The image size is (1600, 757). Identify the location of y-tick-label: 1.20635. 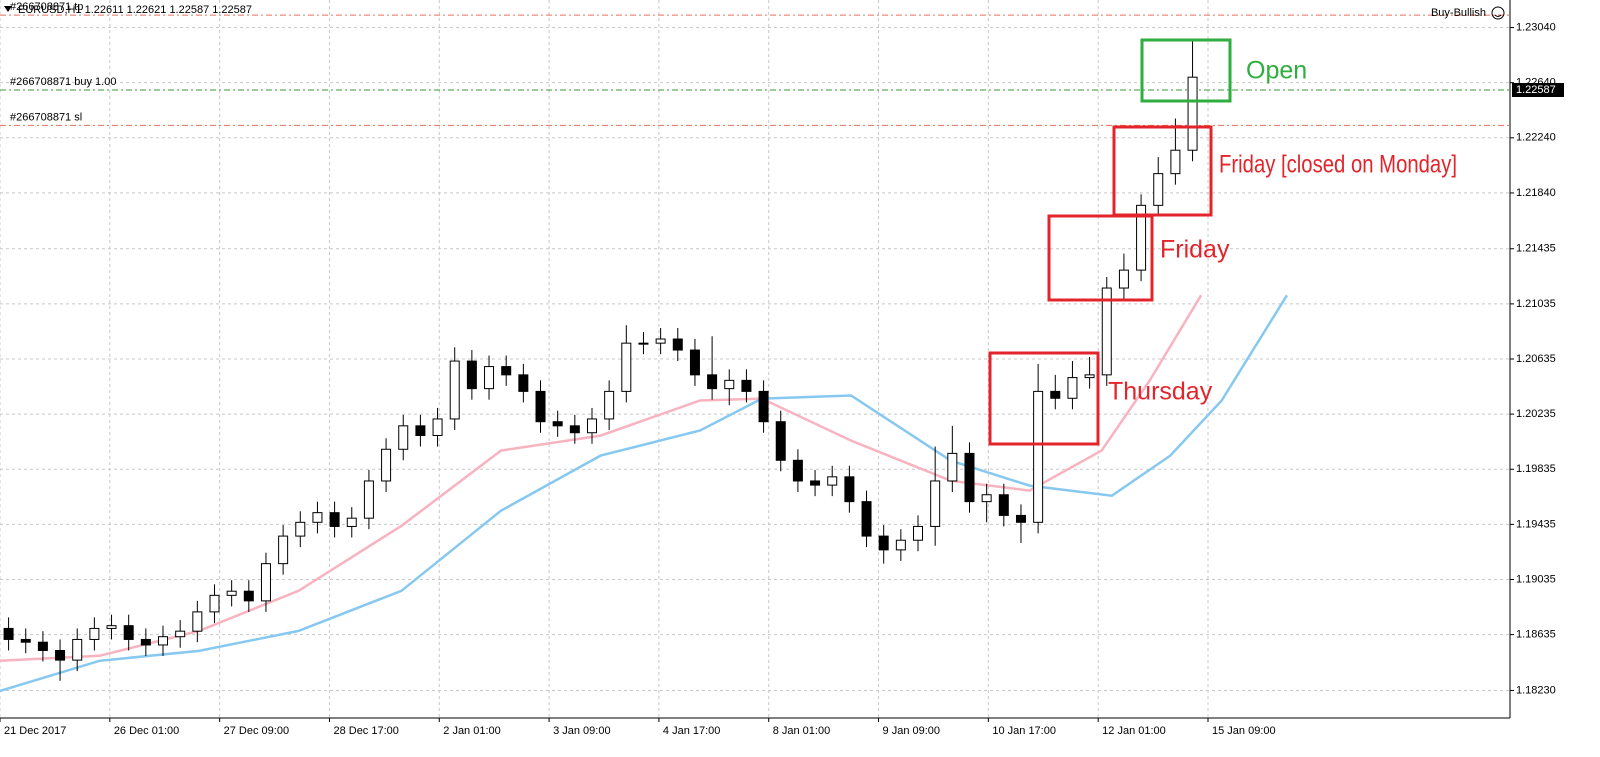
(1536, 359).